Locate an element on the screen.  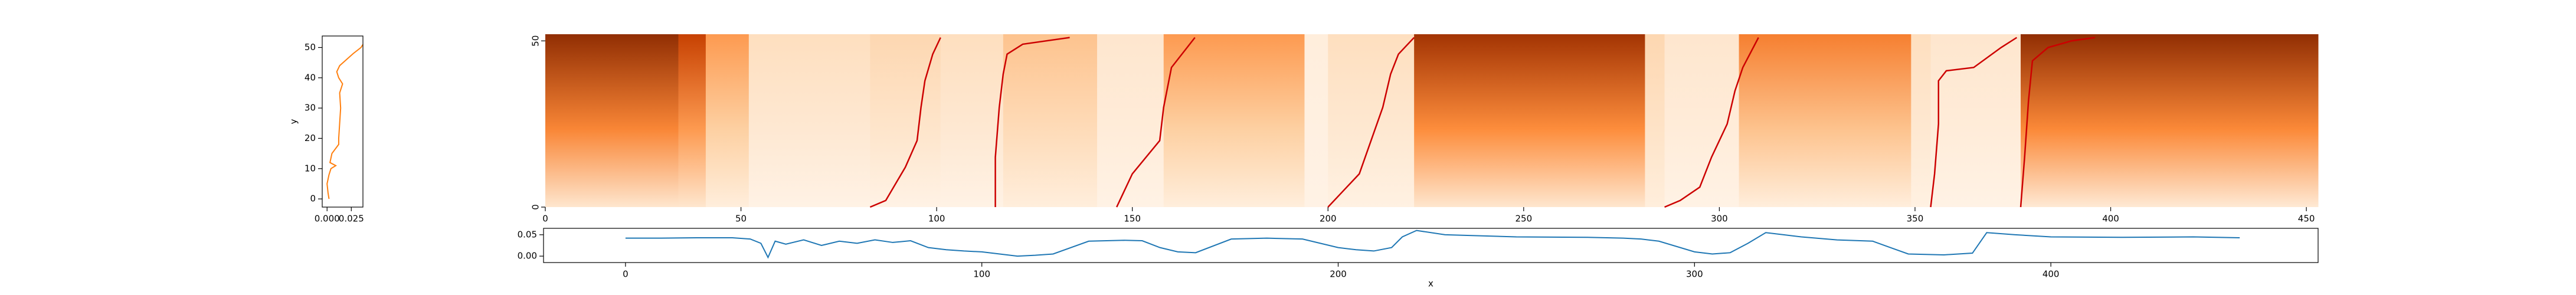
x-tick-label: 50 is located at coordinates (741, 219).